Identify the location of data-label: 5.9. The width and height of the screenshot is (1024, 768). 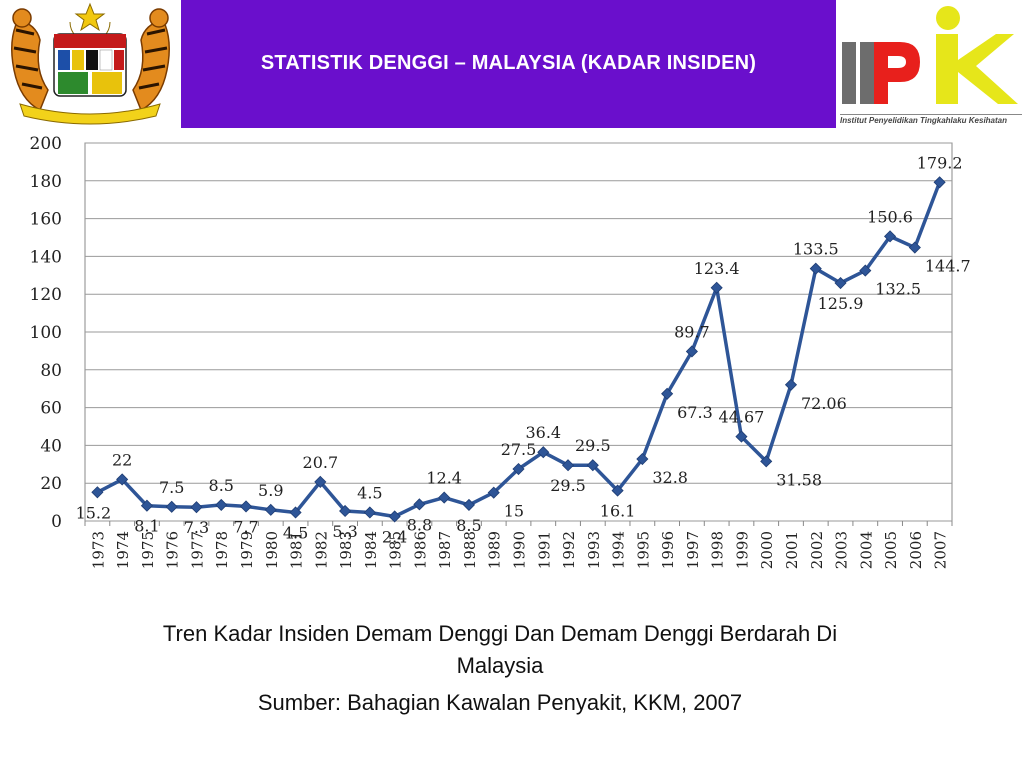
(270, 490).